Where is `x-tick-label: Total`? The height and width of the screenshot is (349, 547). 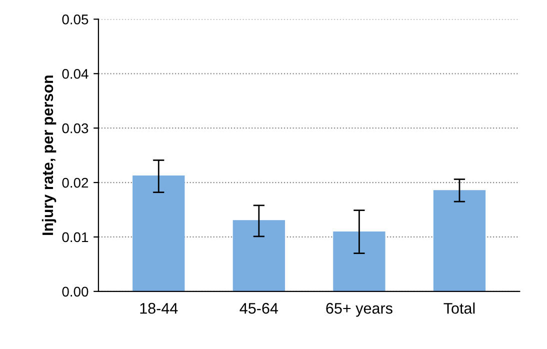 x-tick-label: Total is located at coordinates (459, 308).